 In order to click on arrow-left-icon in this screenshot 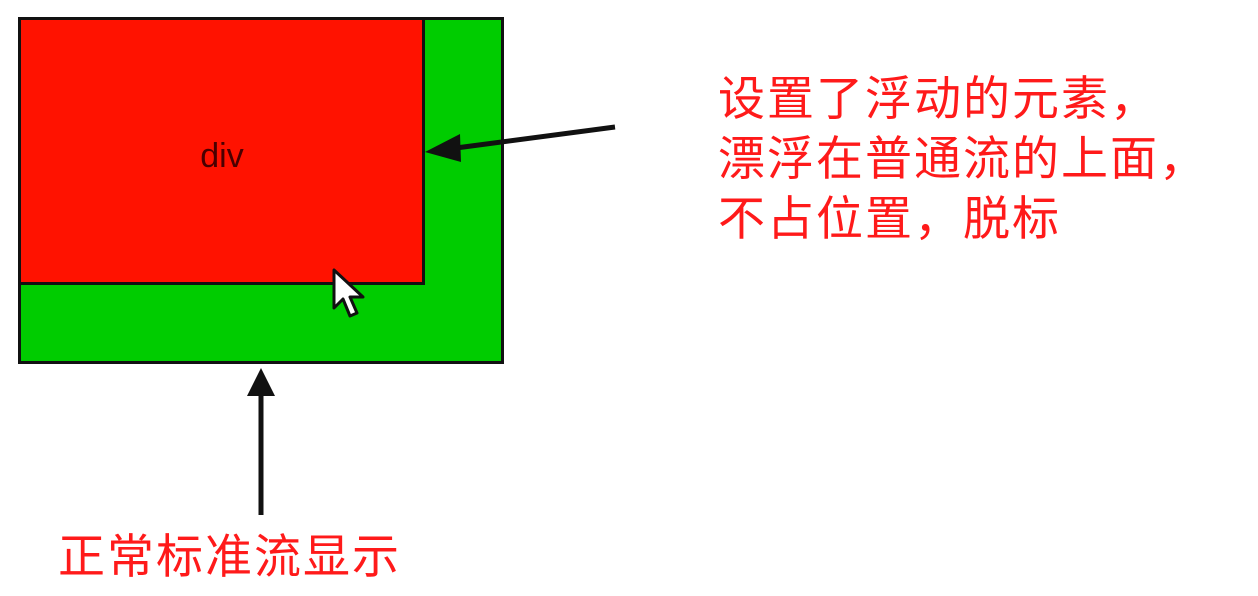, I will do `click(443, 148)`.